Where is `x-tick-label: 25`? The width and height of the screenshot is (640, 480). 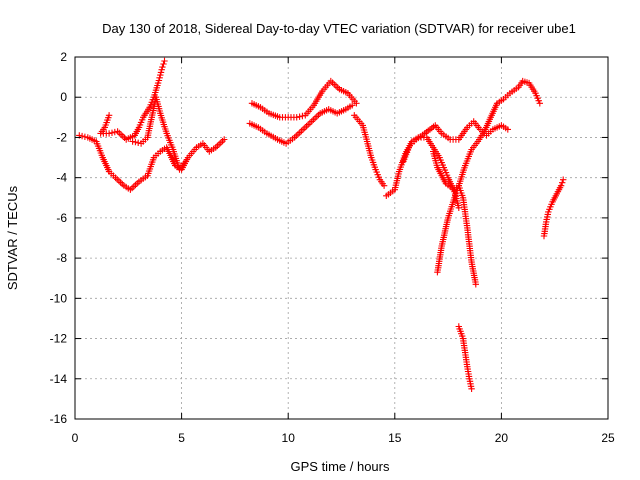 x-tick-label: 25 is located at coordinates (608, 438).